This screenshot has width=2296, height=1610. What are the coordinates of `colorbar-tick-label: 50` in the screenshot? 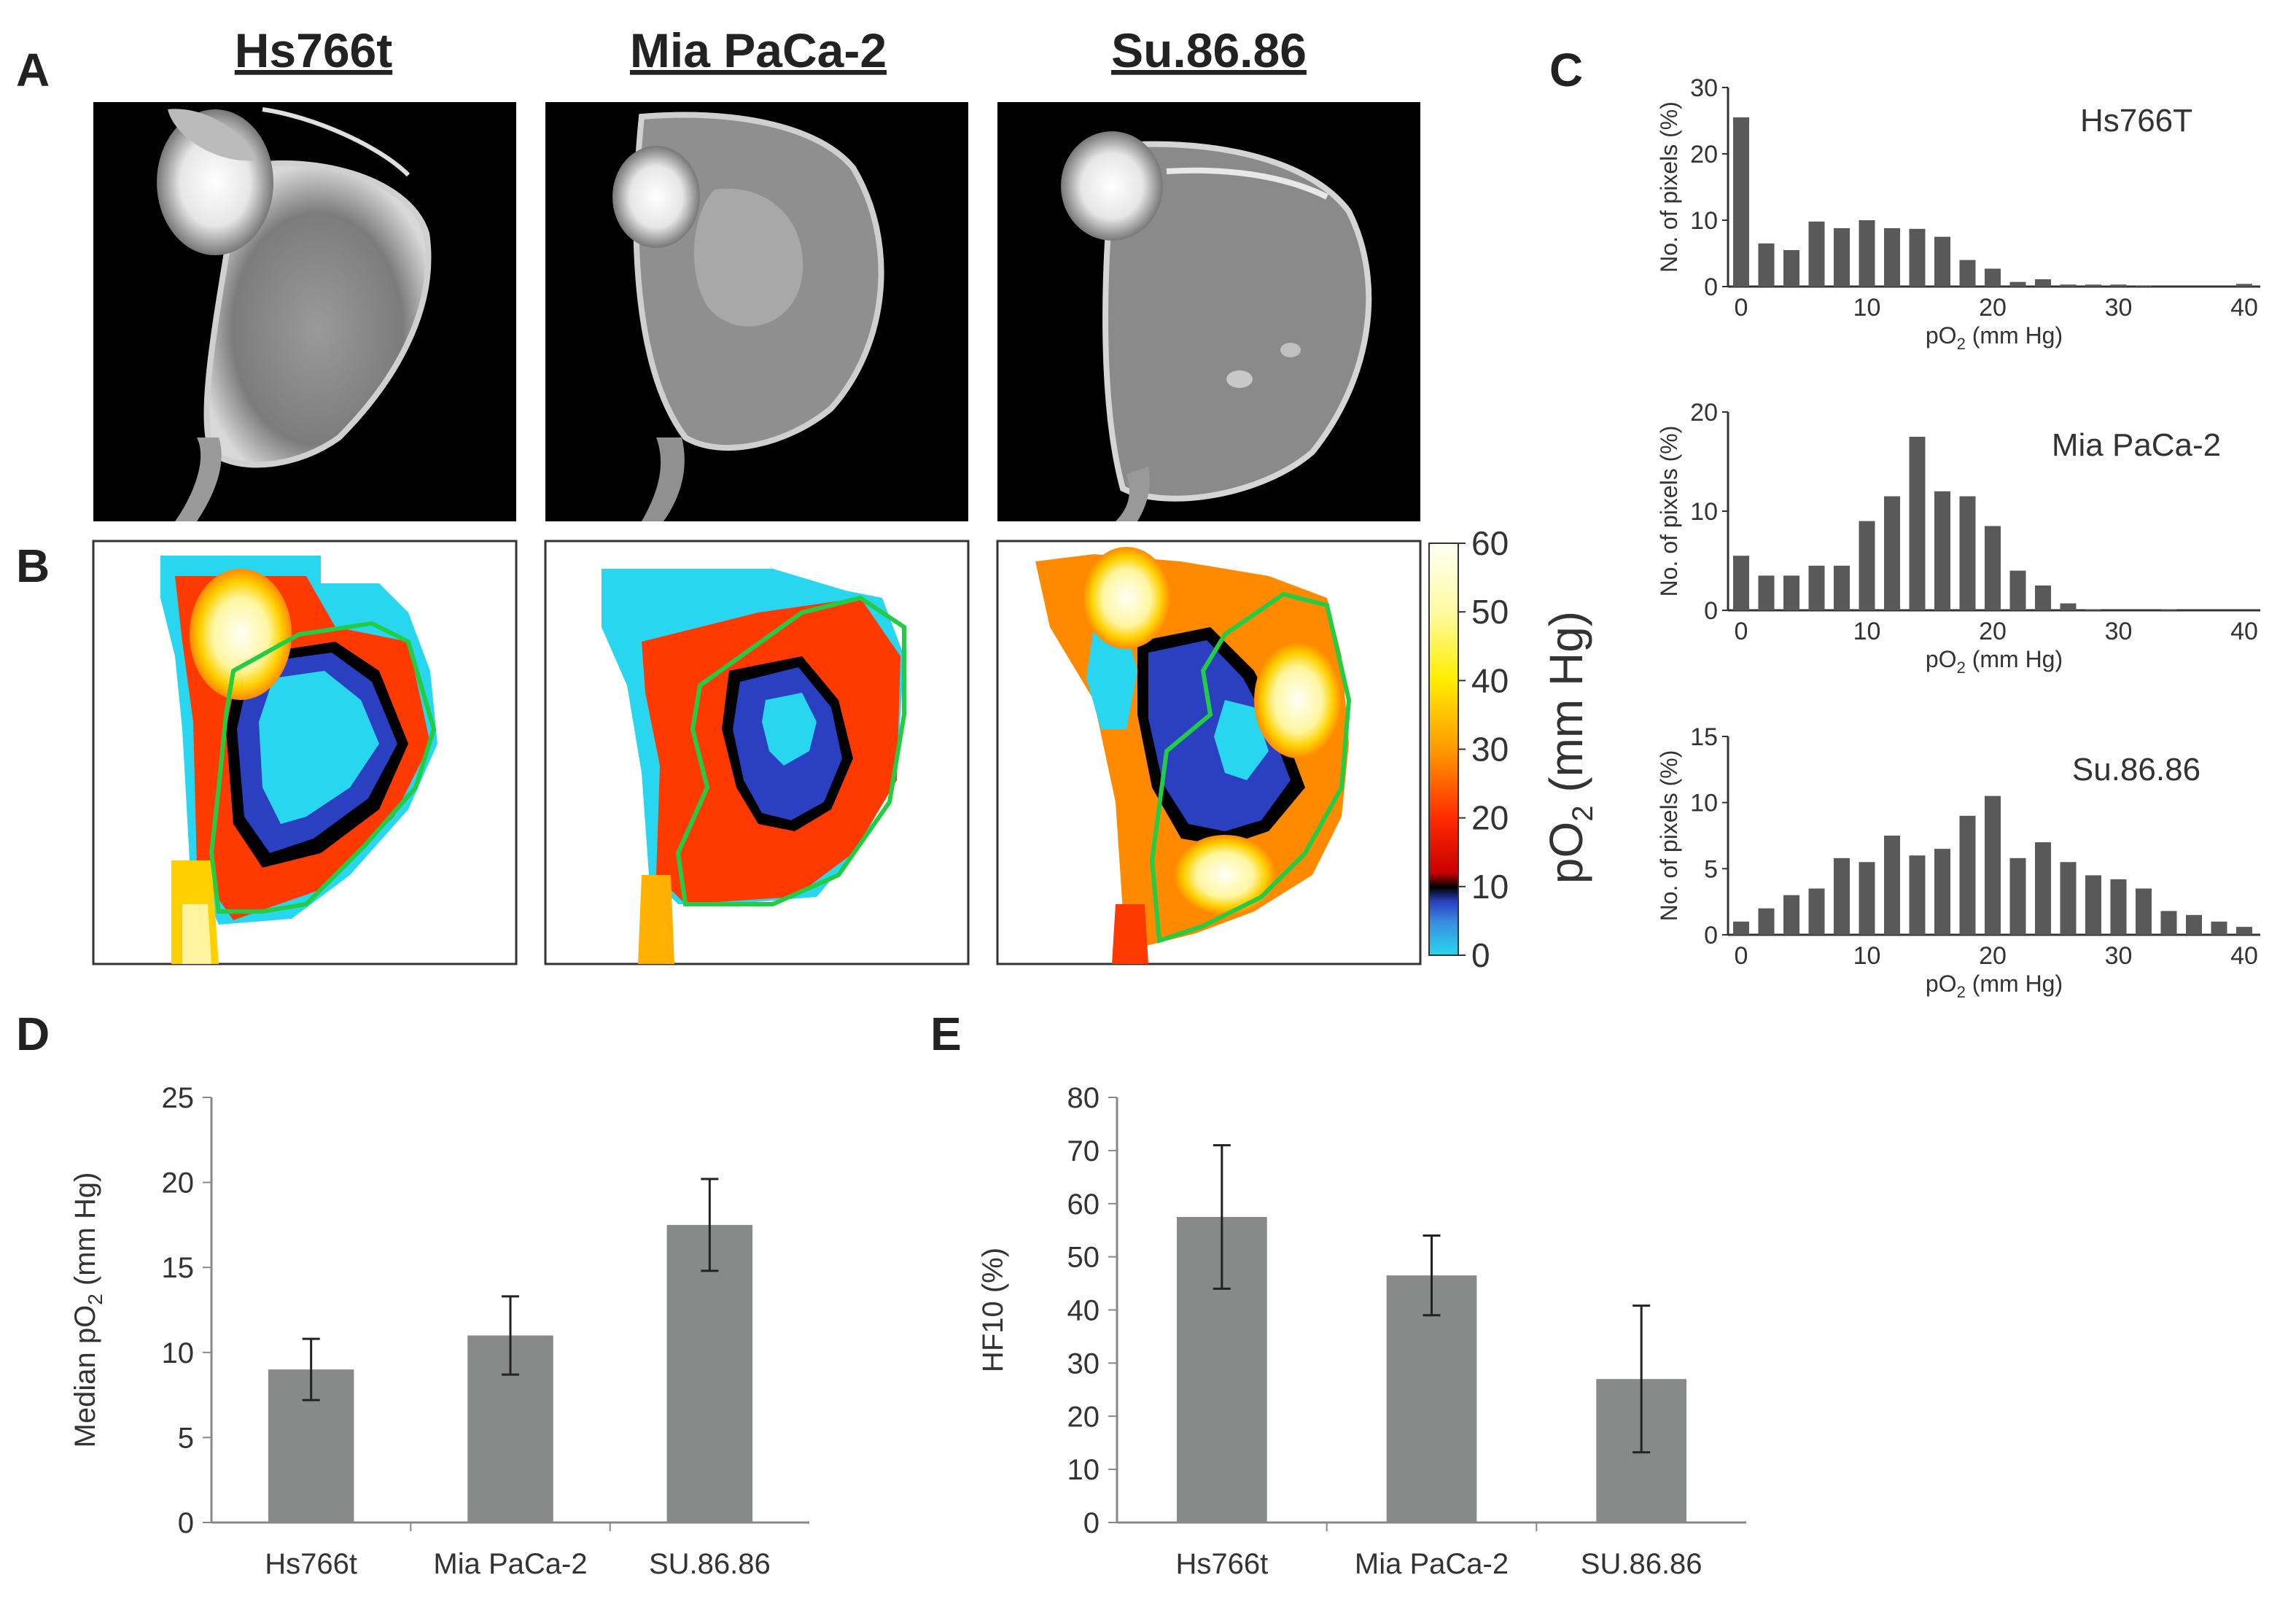 It's located at (1490, 612).